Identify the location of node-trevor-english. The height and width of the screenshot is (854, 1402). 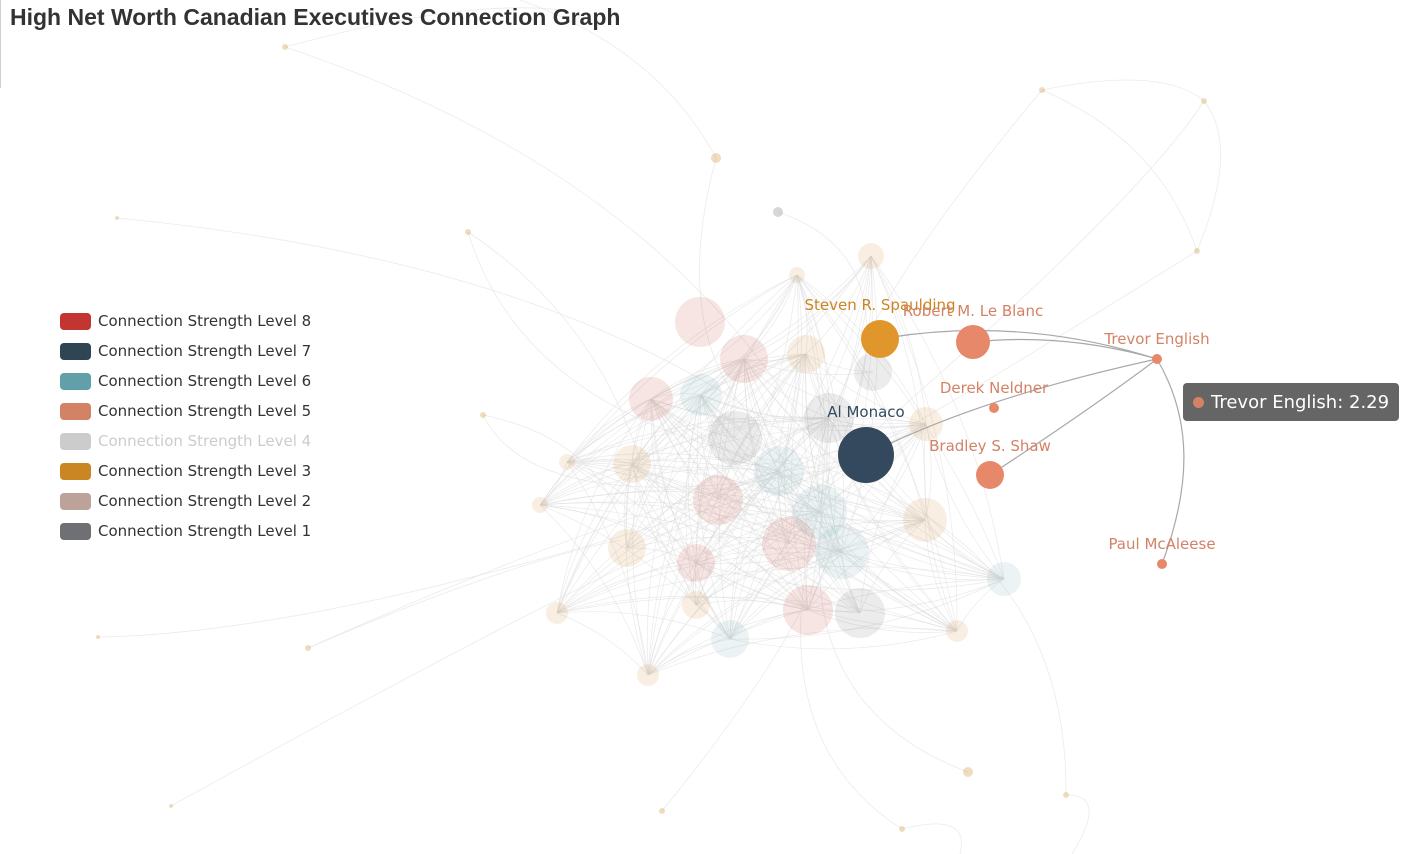
(1157, 359).